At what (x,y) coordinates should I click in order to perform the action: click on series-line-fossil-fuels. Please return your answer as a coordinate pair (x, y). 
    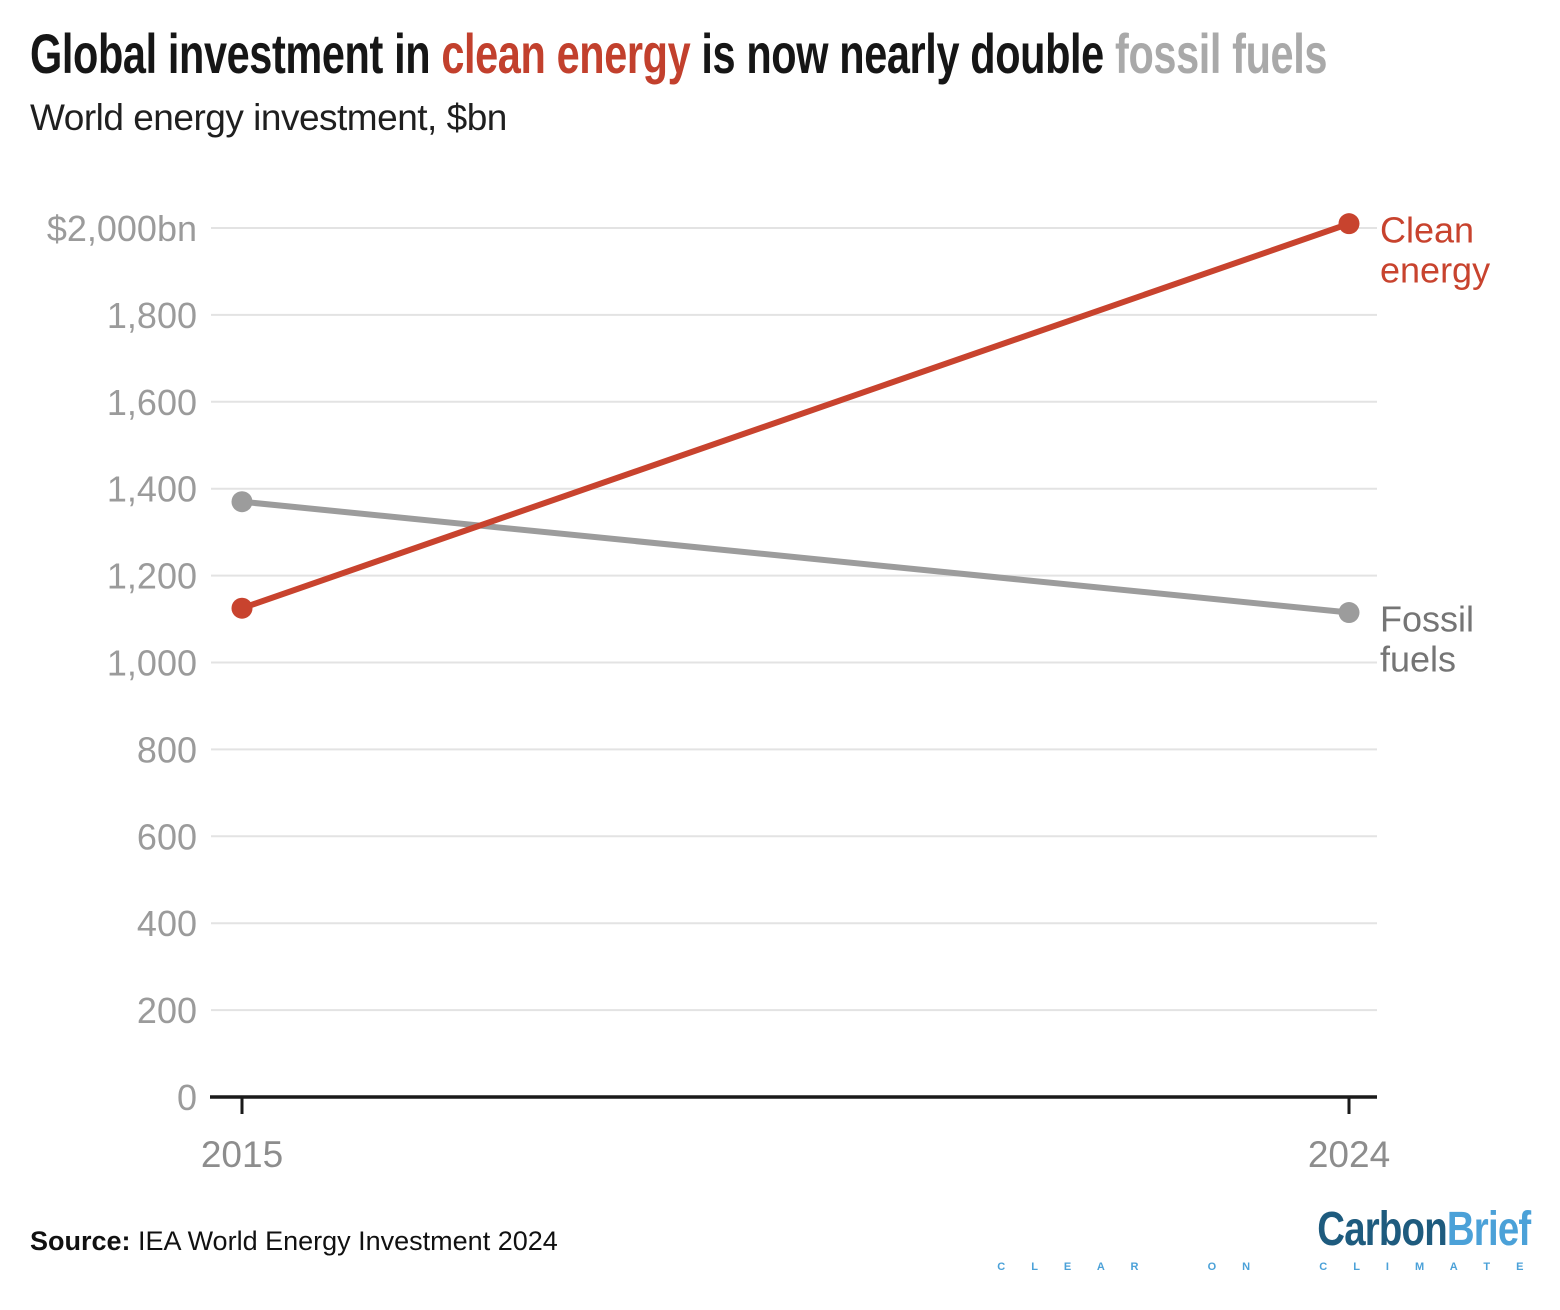
    Looking at the image, I should click on (795, 557).